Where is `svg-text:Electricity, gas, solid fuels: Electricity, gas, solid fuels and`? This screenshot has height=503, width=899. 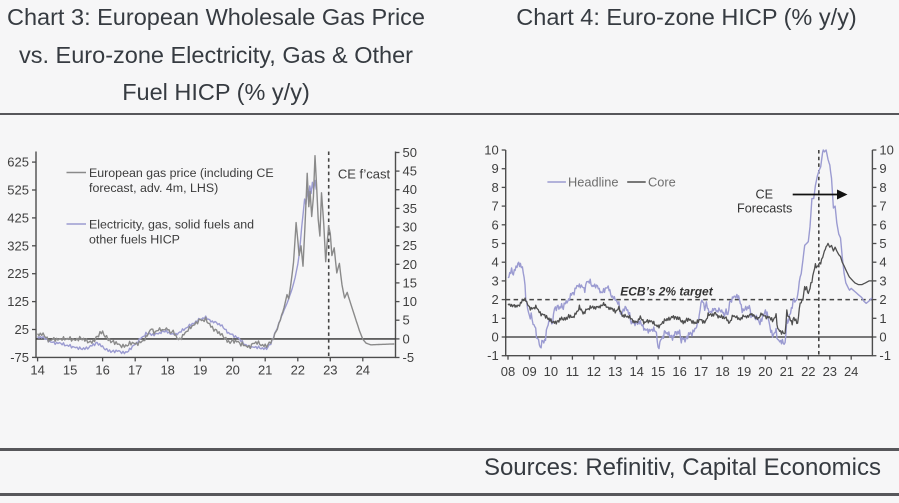
svg-text:Electricity, gas, solid fuels: Electricity, gas, solid fuels and is located at coordinates (171, 225).